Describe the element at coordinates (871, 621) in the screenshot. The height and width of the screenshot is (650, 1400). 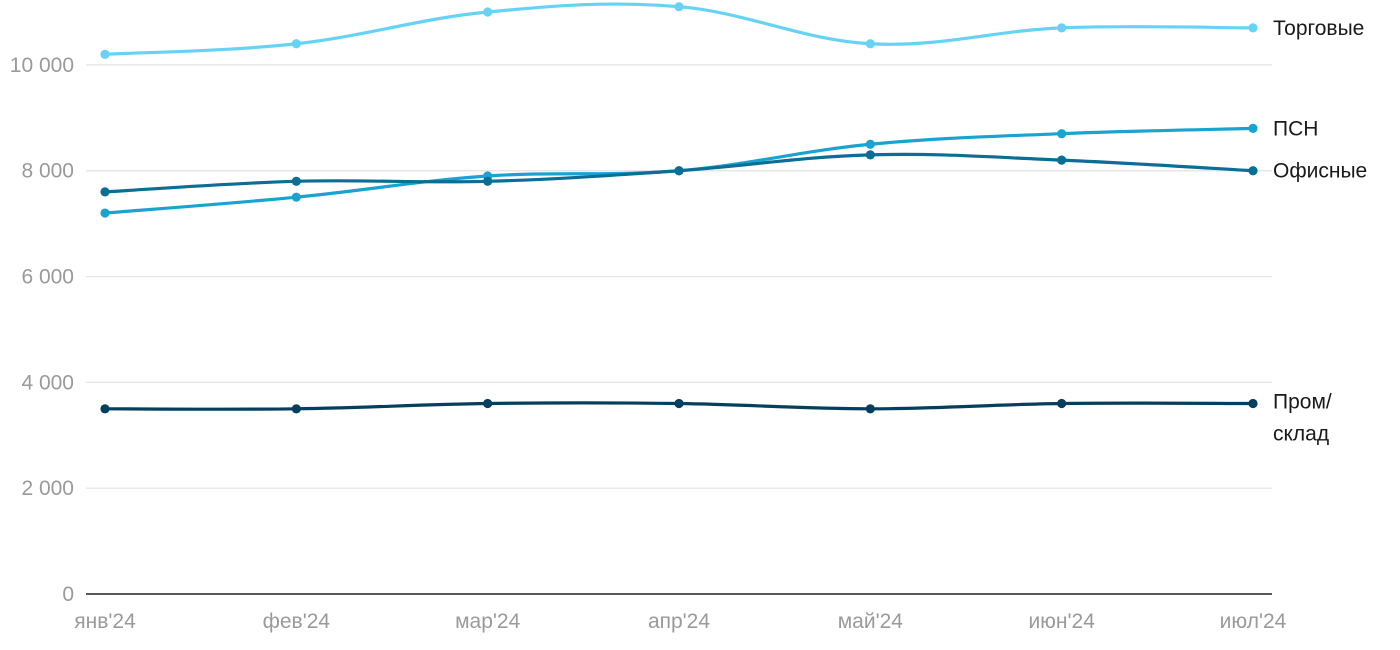
I see `x-tick-label: май'24` at that location.